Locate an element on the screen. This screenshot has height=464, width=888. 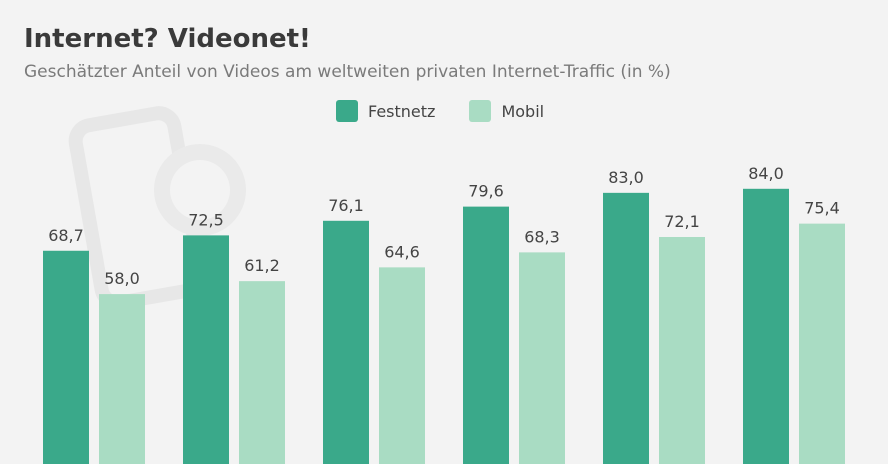
data-label-festnetz-3: 79,6 is located at coordinates (486, 191).